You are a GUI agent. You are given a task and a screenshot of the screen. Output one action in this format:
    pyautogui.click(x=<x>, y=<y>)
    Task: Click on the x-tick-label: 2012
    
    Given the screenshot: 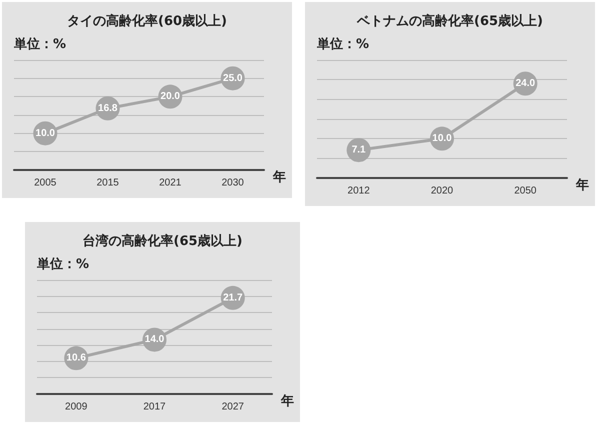 What is the action you would take?
    pyautogui.click(x=359, y=191)
    